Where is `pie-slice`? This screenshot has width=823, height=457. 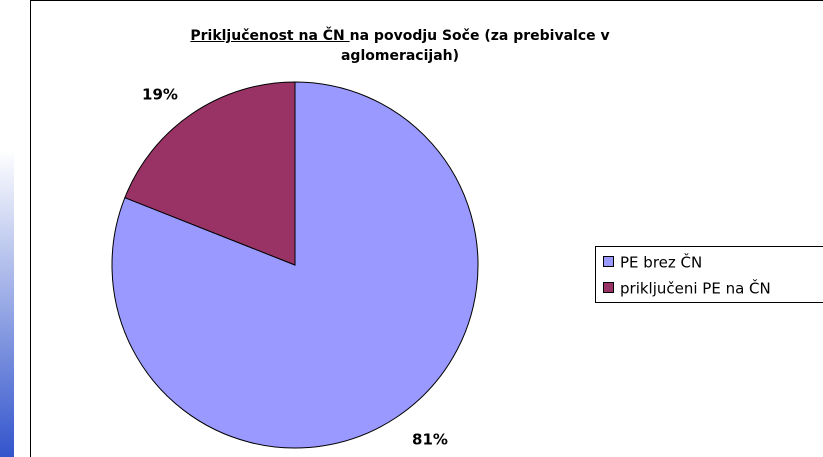
pie-slice is located at coordinates (210, 173).